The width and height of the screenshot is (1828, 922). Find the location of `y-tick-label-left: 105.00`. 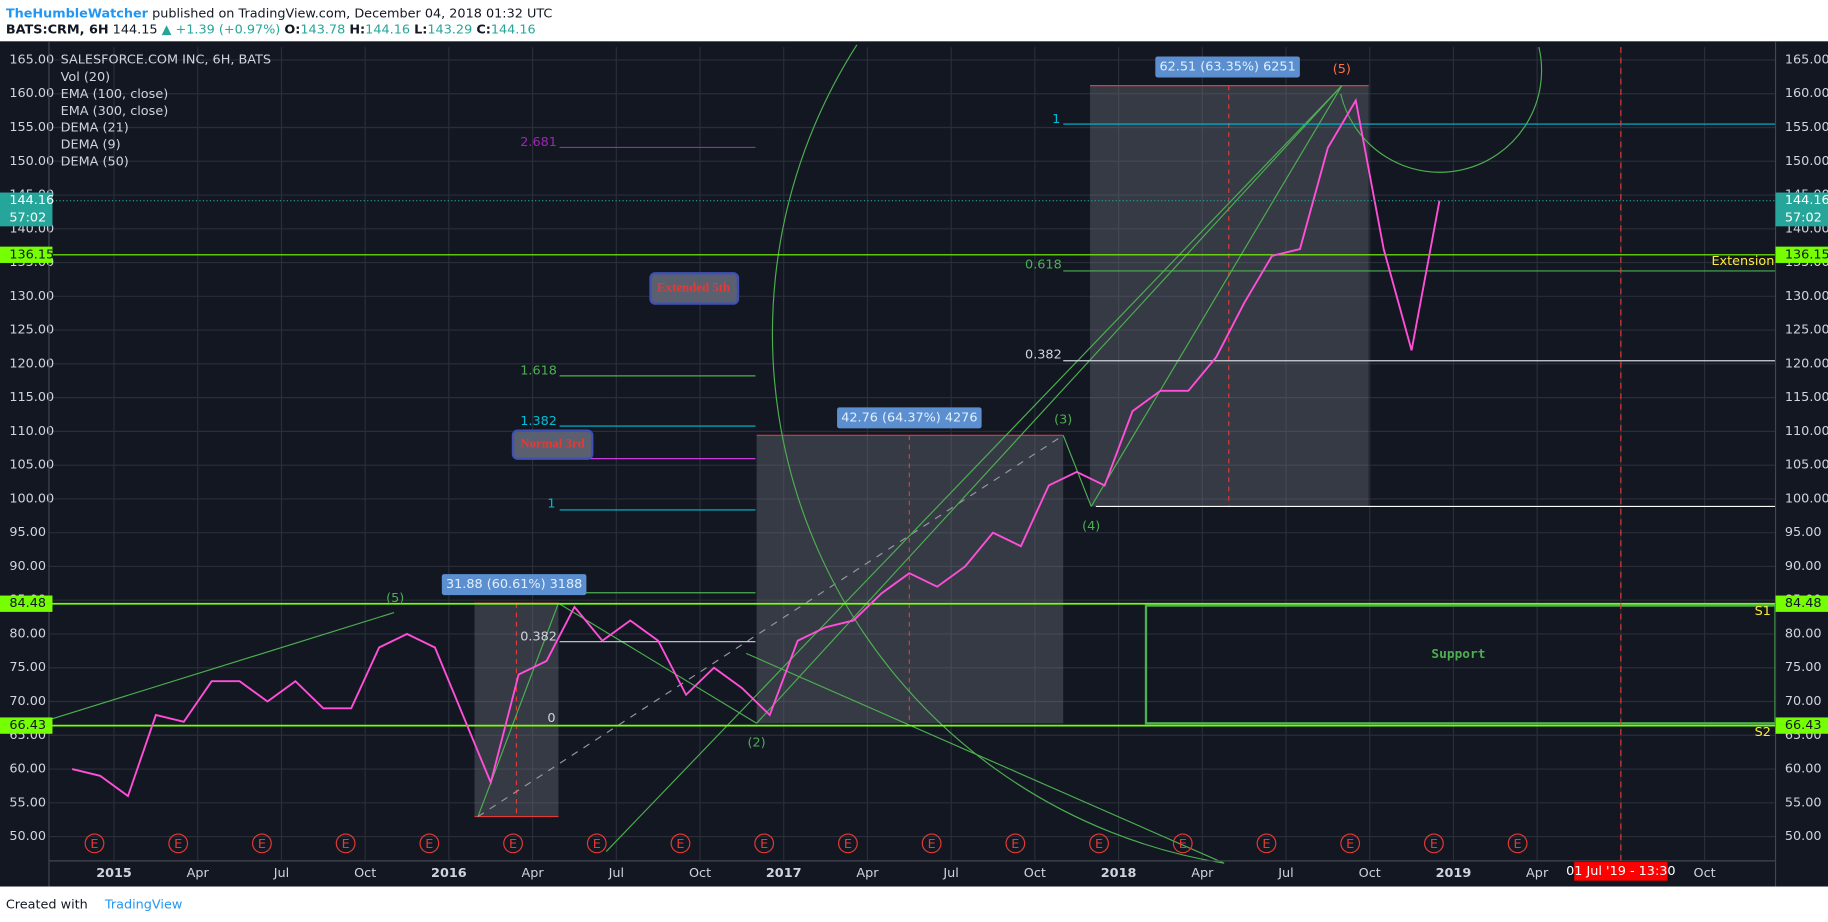

y-tick-label-left: 105.00 is located at coordinates (31, 465).